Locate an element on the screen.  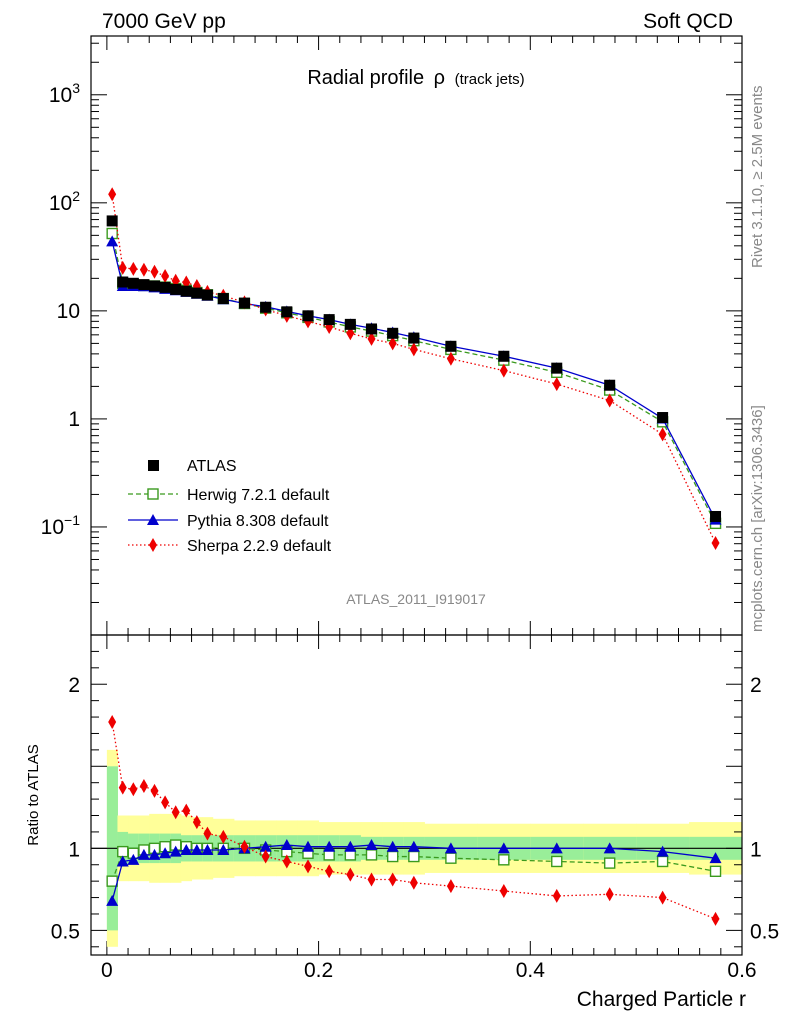
ratio-y-tick-label-right: 0.5 is located at coordinates (764, 931).